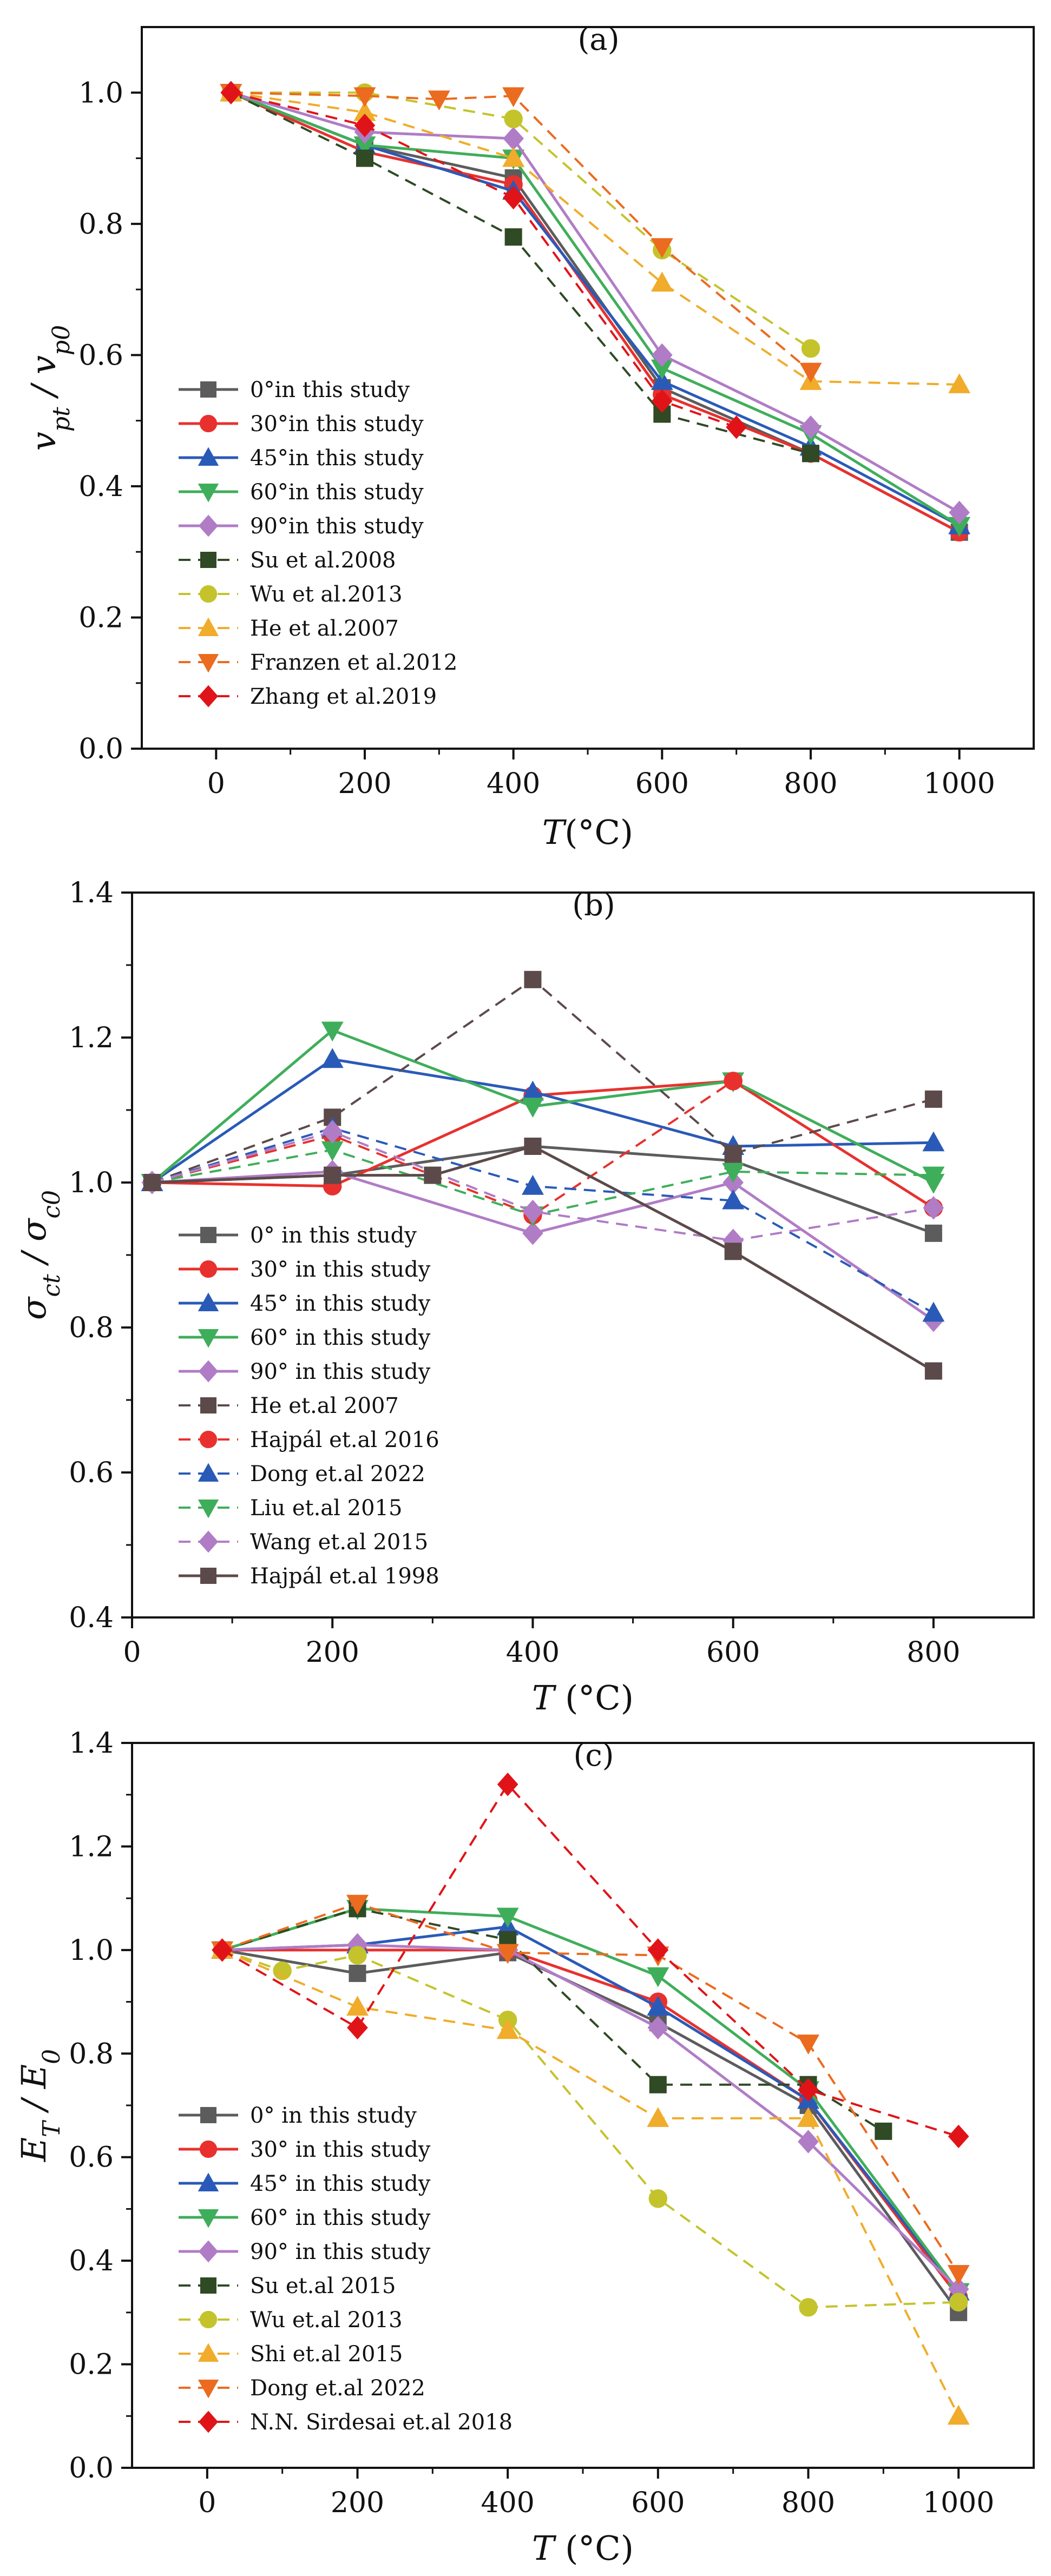  What do you see at coordinates (91, 1183) in the screenshot?
I see `y-tick-label: 1.0` at bounding box center [91, 1183].